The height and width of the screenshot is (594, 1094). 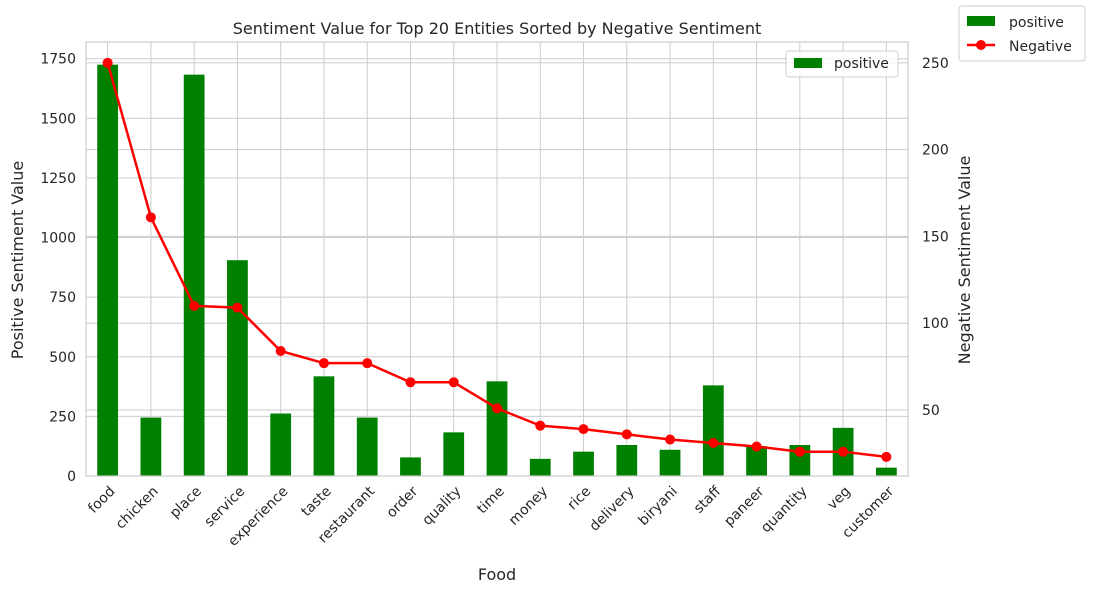 What do you see at coordinates (784, 510) in the screenshot?
I see `x-tick-label: quantity` at bounding box center [784, 510].